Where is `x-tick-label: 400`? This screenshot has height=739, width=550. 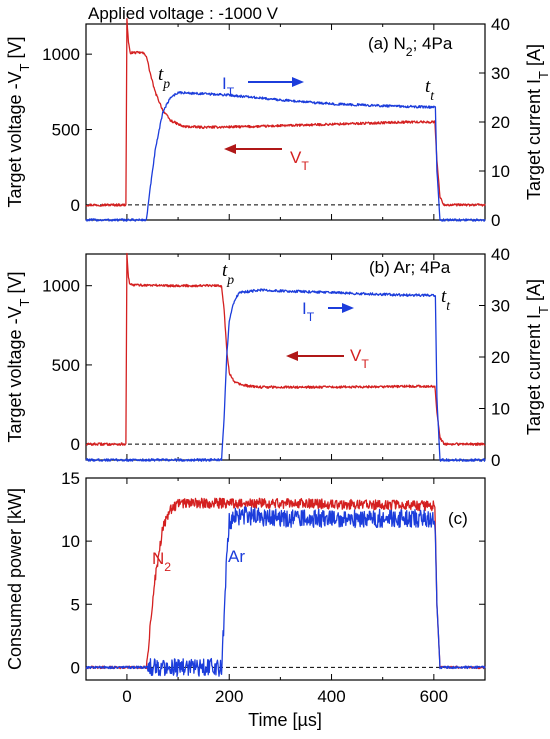 x-tick-label: 400 is located at coordinates (331, 696).